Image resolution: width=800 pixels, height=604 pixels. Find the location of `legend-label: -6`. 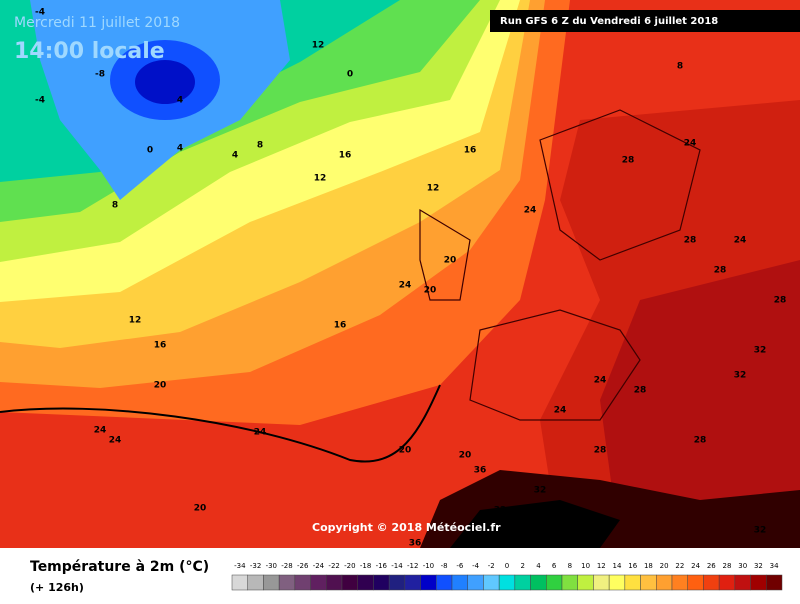

legend-label: -6 is located at coordinates (460, 566).